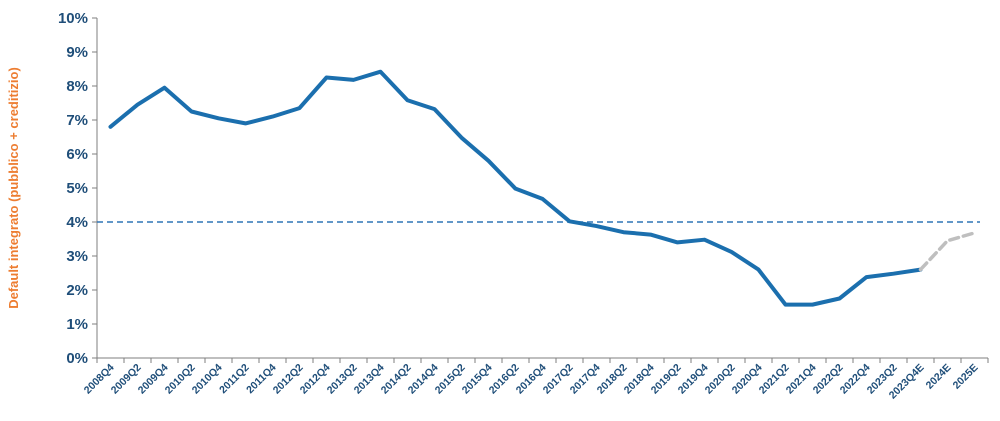 The width and height of the screenshot is (1000, 421). What do you see at coordinates (77, 358) in the screenshot?
I see `y-tick-label: 0%` at bounding box center [77, 358].